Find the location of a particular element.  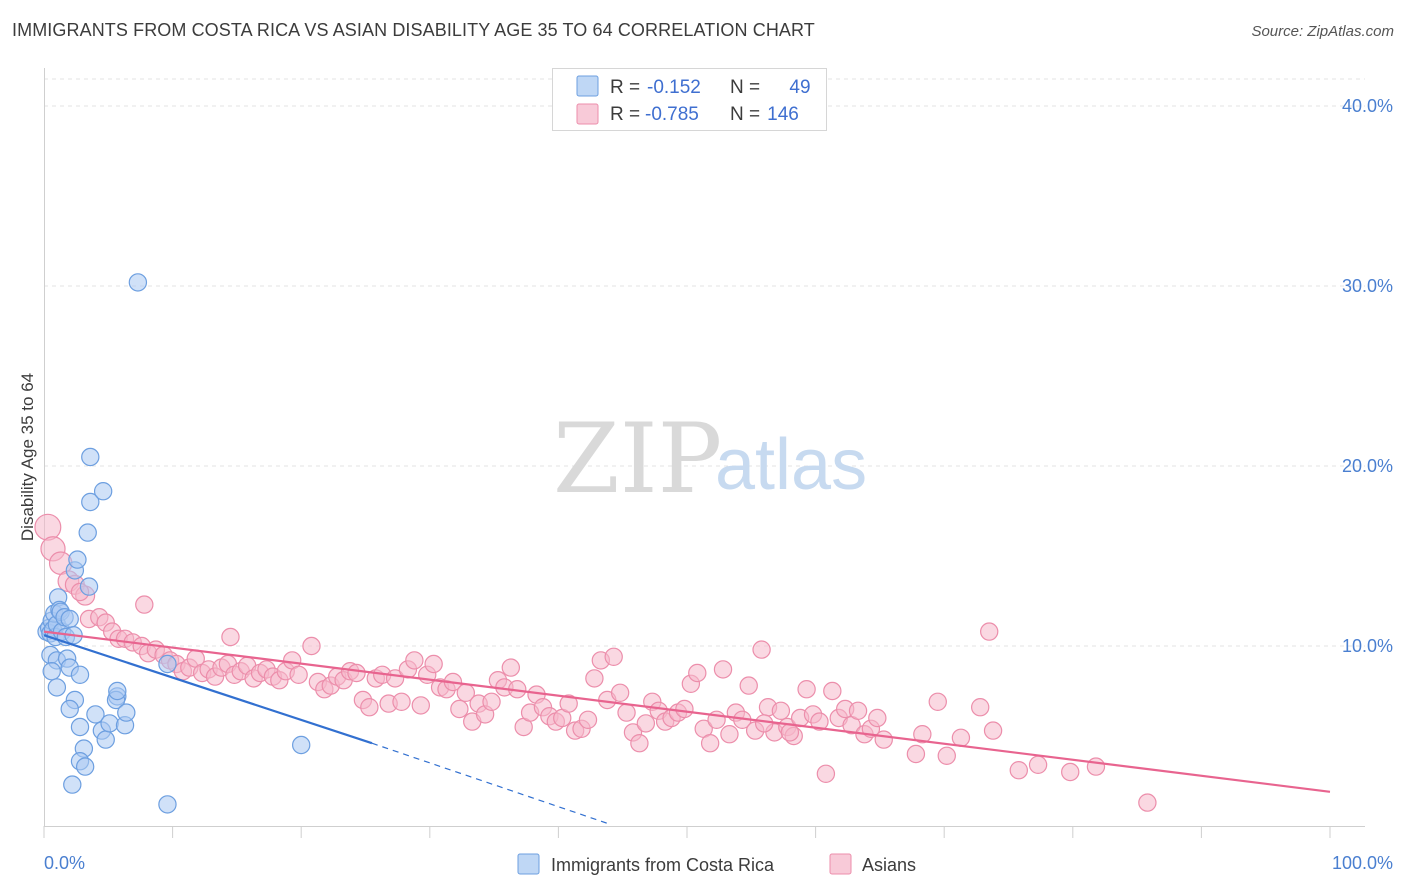

legend-swatch-pink is located at coordinates (587, 114).